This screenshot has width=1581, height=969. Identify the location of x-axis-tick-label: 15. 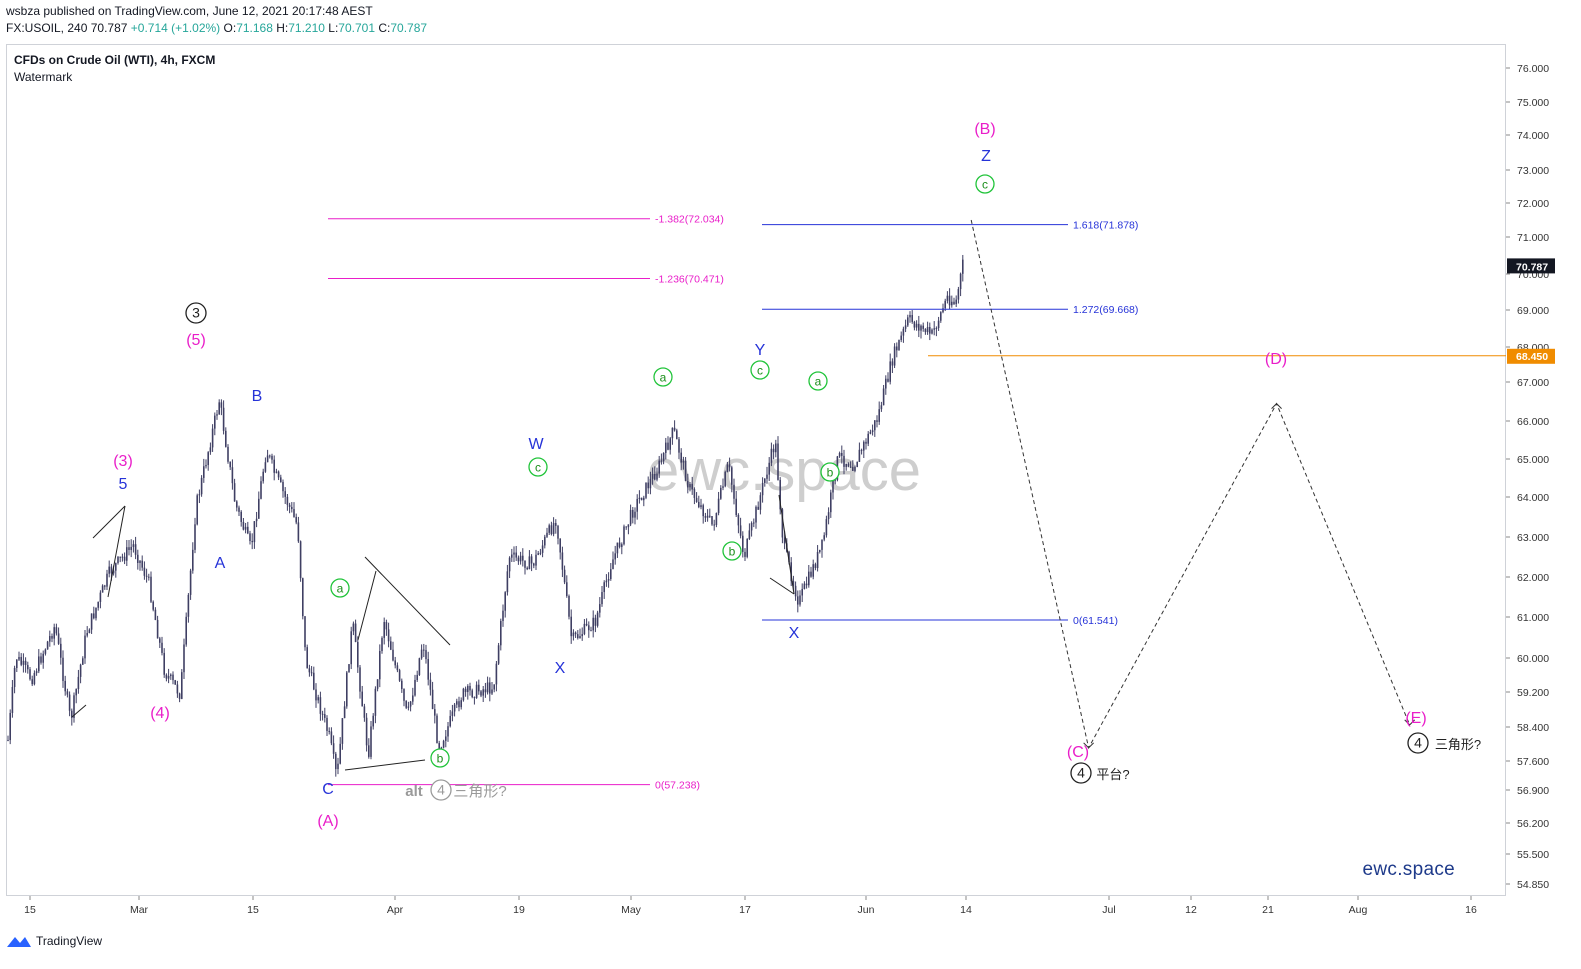
(30, 910).